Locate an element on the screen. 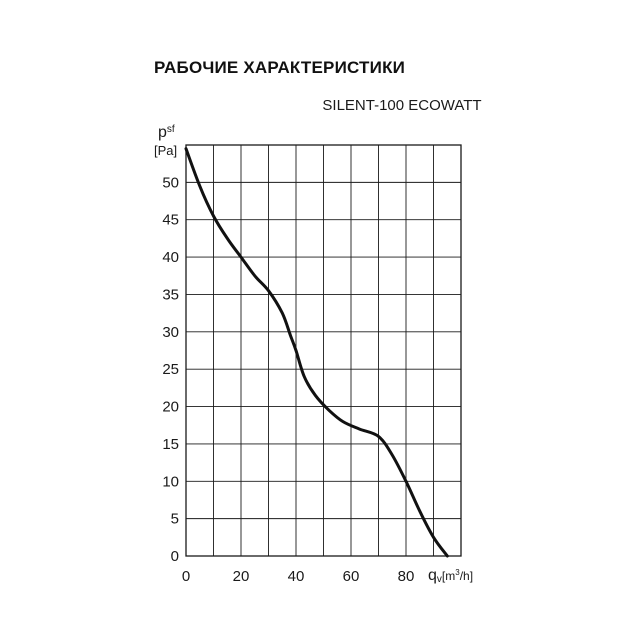 Image resolution: width=640 pixels, height=640 pixels. y-tick-labels: 0 5 10 15 20 25 30 35 40 45 50 is located at coordinates (170, 369).